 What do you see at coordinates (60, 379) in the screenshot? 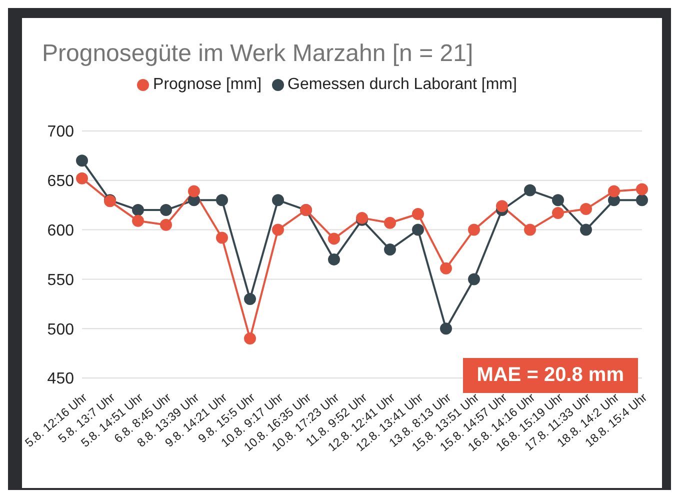
I see `y-tick-label: 450` at bounding box center [60, 379].